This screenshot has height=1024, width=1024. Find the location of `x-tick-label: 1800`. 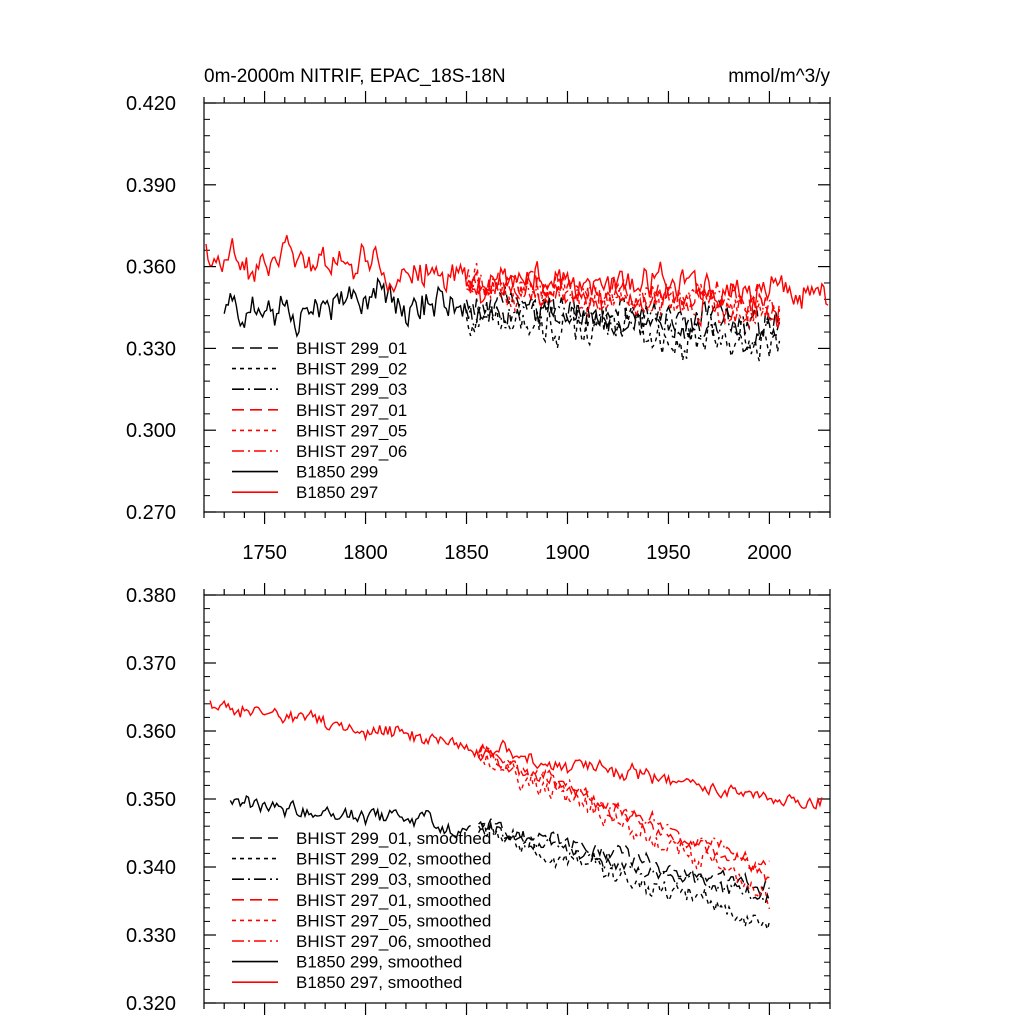

x-tick-label: 1800 is located at coordinates (365, 553).